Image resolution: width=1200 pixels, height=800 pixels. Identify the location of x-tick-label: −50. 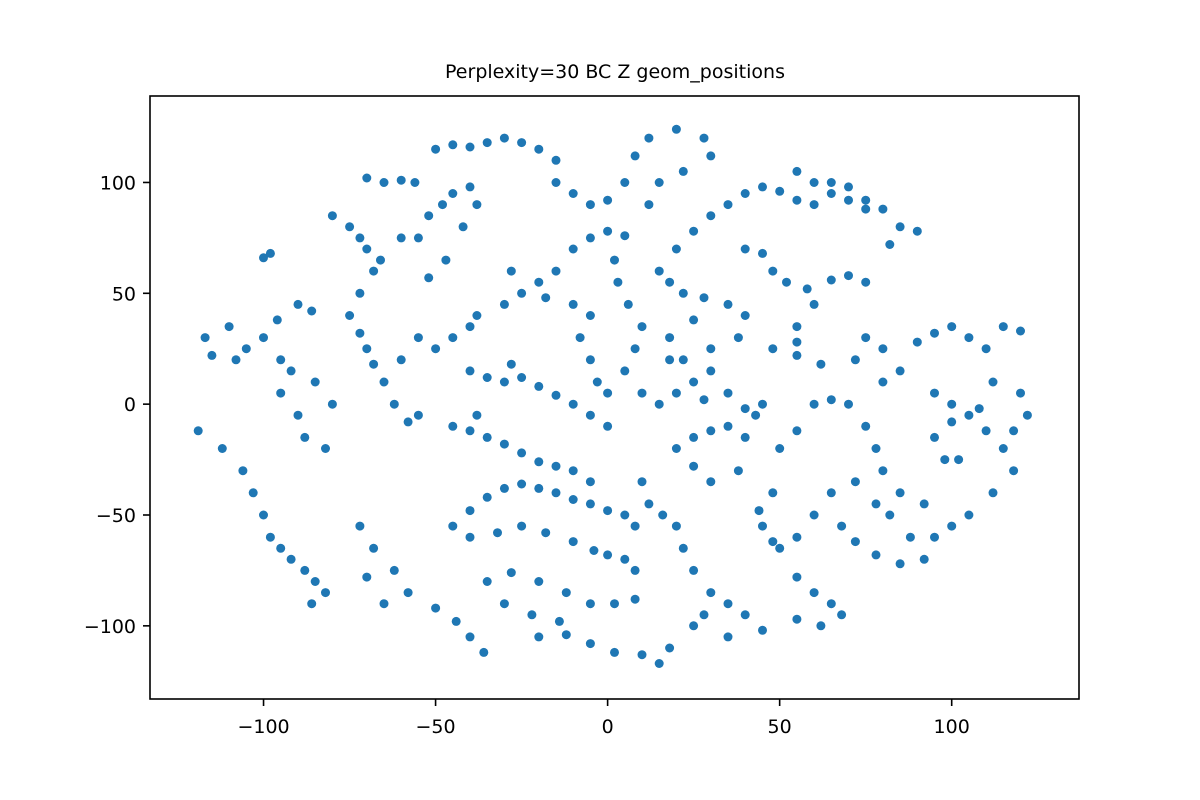
(436, 727).